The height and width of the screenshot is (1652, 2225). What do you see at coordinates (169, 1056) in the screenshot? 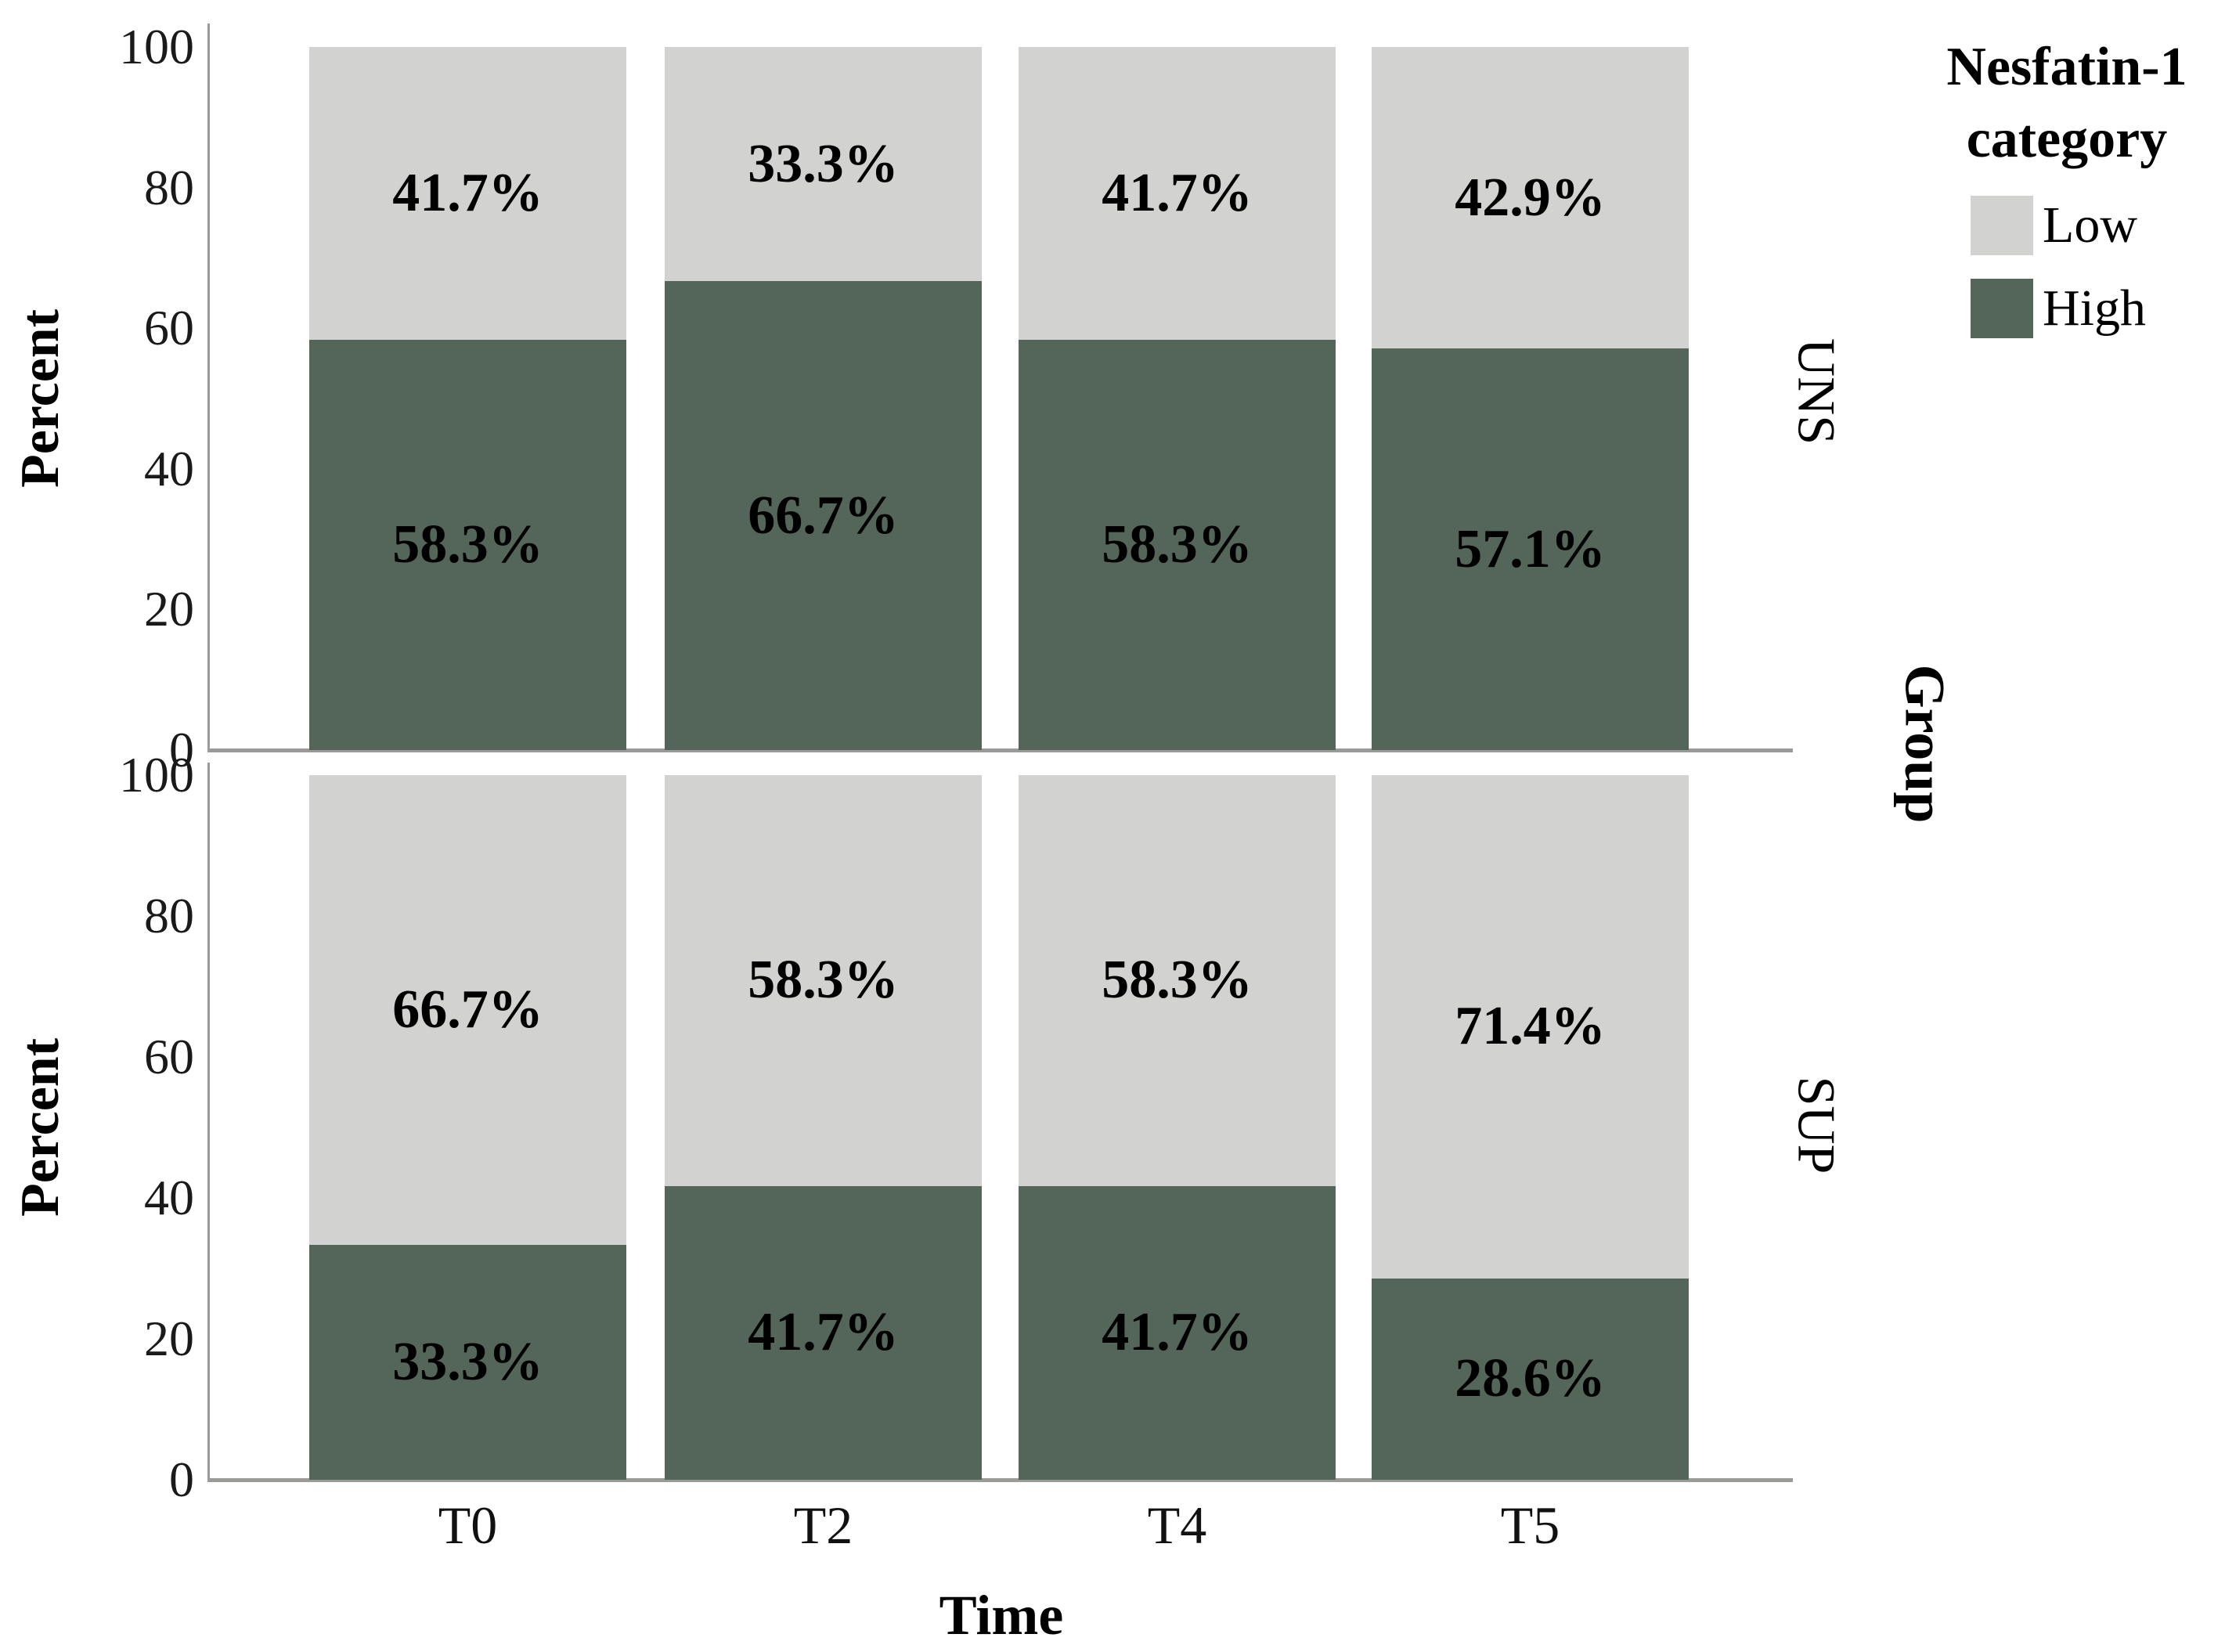
I see `y-tick-label-sup-60: 60` at bounding box center [169, 1056].